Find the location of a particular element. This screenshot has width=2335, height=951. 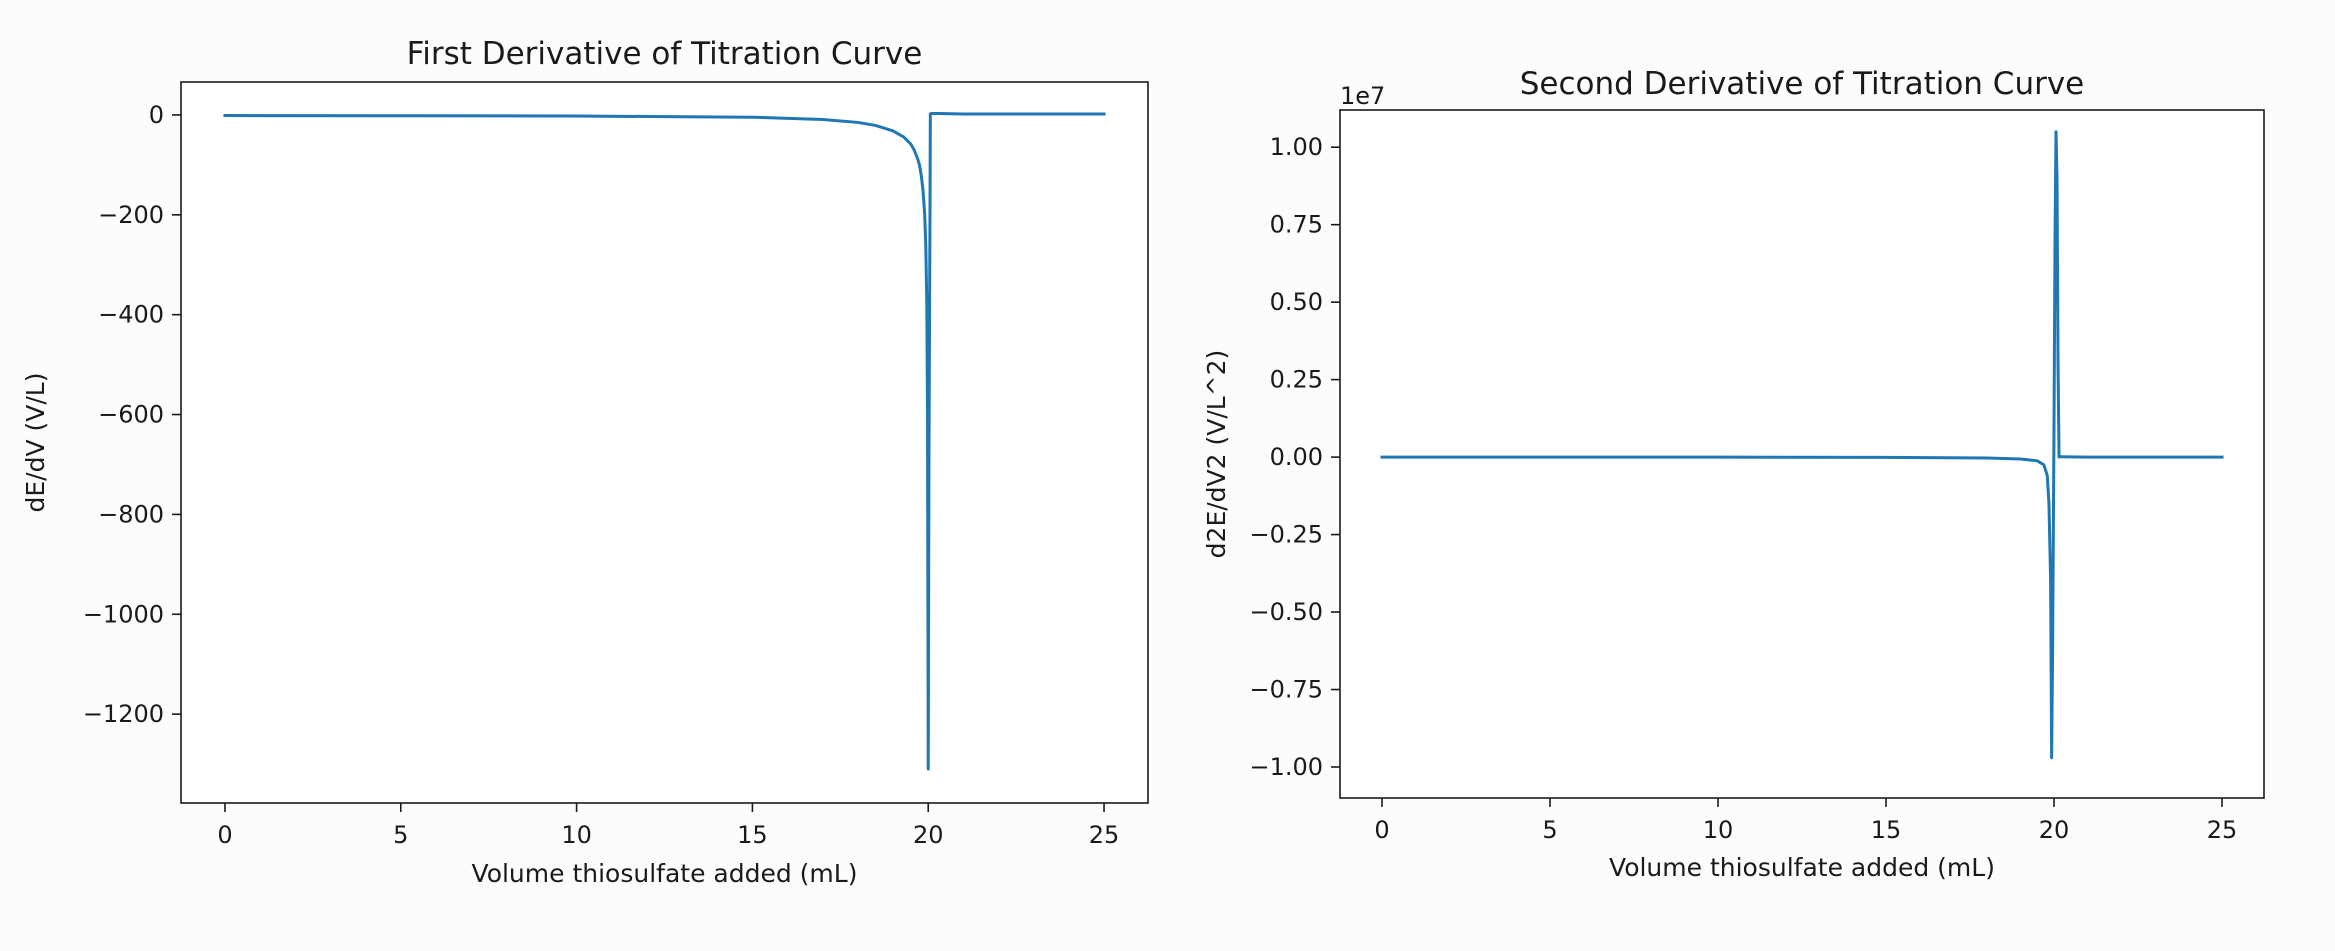

first-derivative-y-tick-label-4: −800 is located at coordinates (131, 514).